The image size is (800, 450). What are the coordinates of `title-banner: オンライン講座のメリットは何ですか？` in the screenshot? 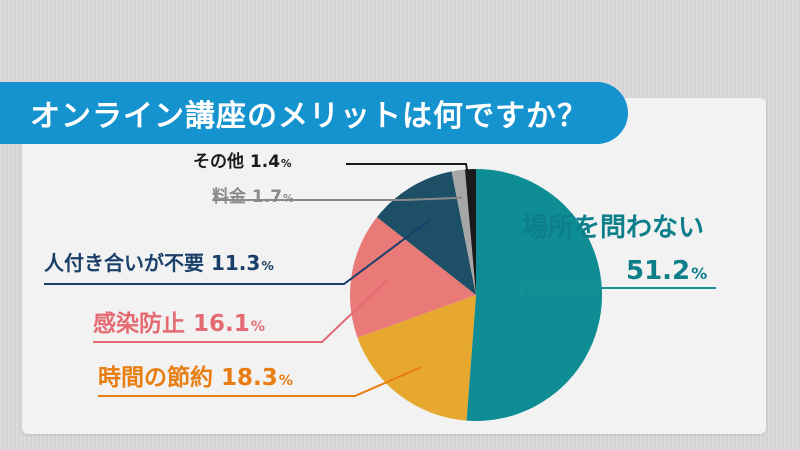 It's located at (314, 113).